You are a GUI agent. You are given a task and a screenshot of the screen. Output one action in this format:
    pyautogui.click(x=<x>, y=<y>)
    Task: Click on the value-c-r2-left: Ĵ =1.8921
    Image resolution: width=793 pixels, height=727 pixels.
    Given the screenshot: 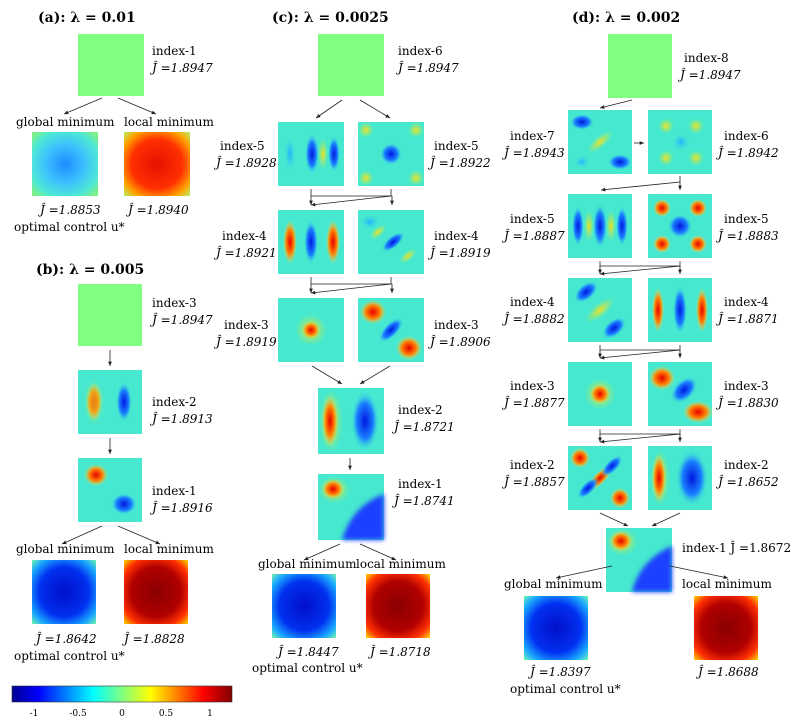 What is the action you would take?
    pyautogui.click(x=245, y=252)
    